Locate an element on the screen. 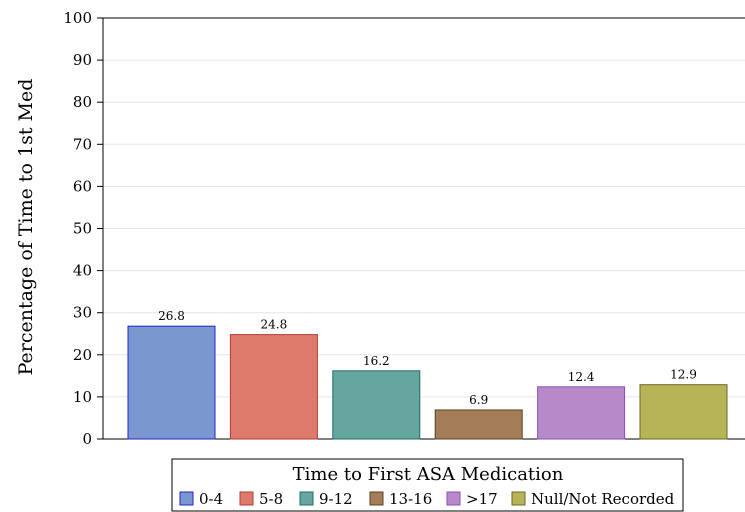 The width and height of the screenshot is (745, 512). y-tick-label: 80 is located at coordinates (82, 102).